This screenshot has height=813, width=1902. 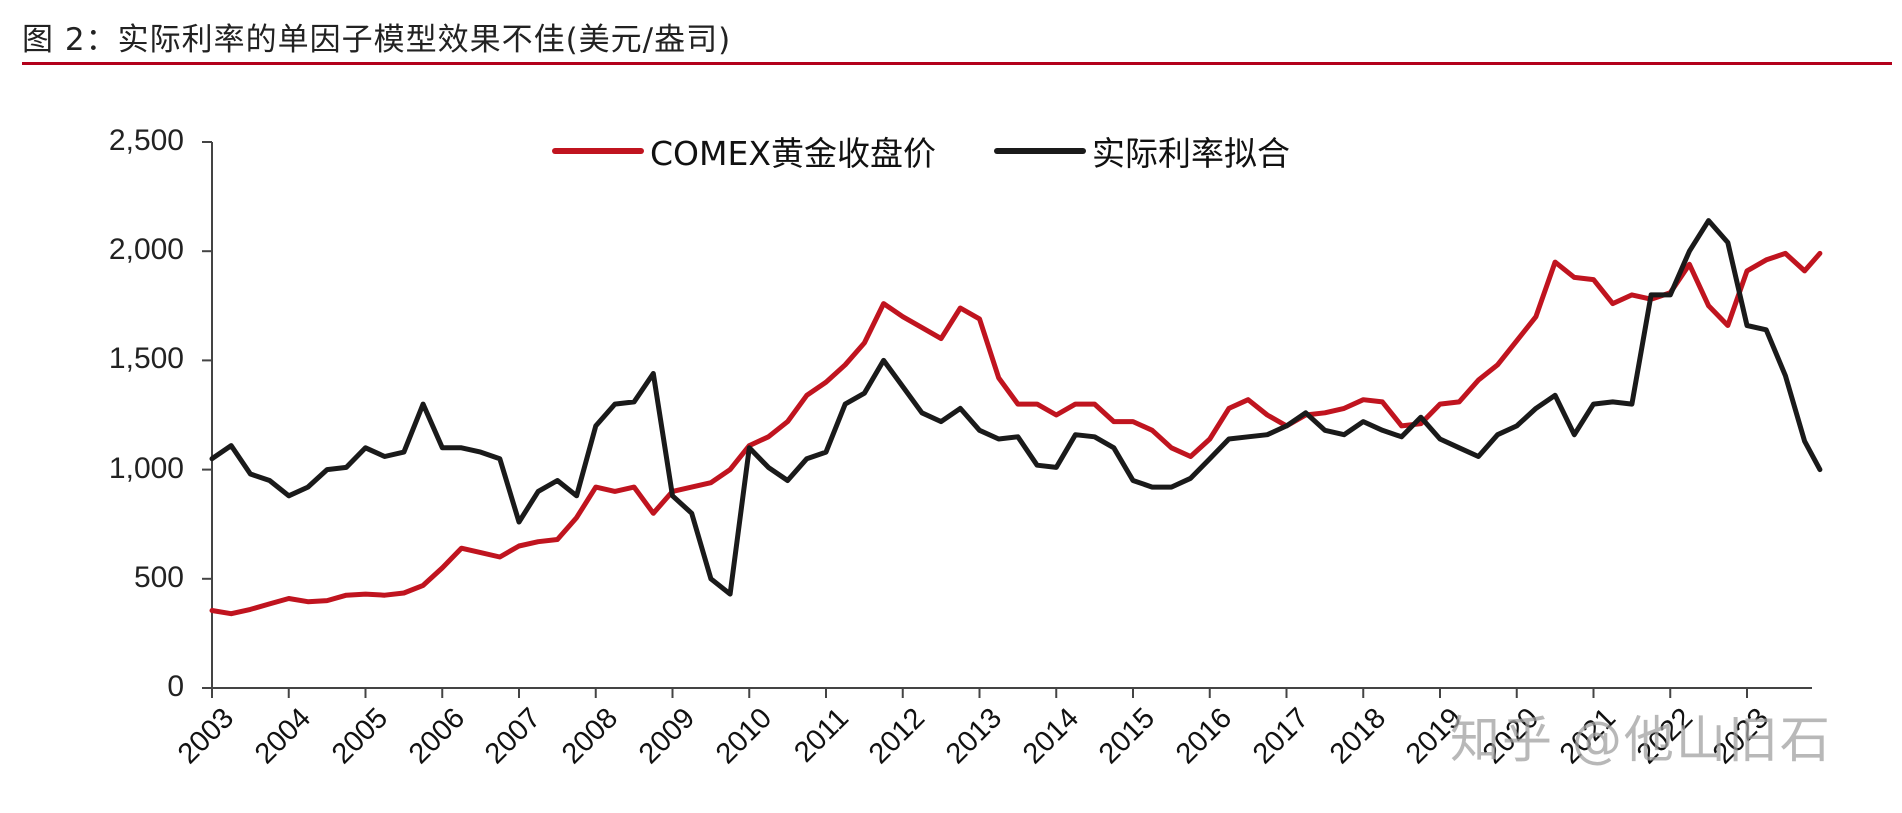 What do you see at coordinates (1641, 740) in the screenshot?
I see `watermark: 知乎 @他山旧石` at bounding box center [1641, 740].